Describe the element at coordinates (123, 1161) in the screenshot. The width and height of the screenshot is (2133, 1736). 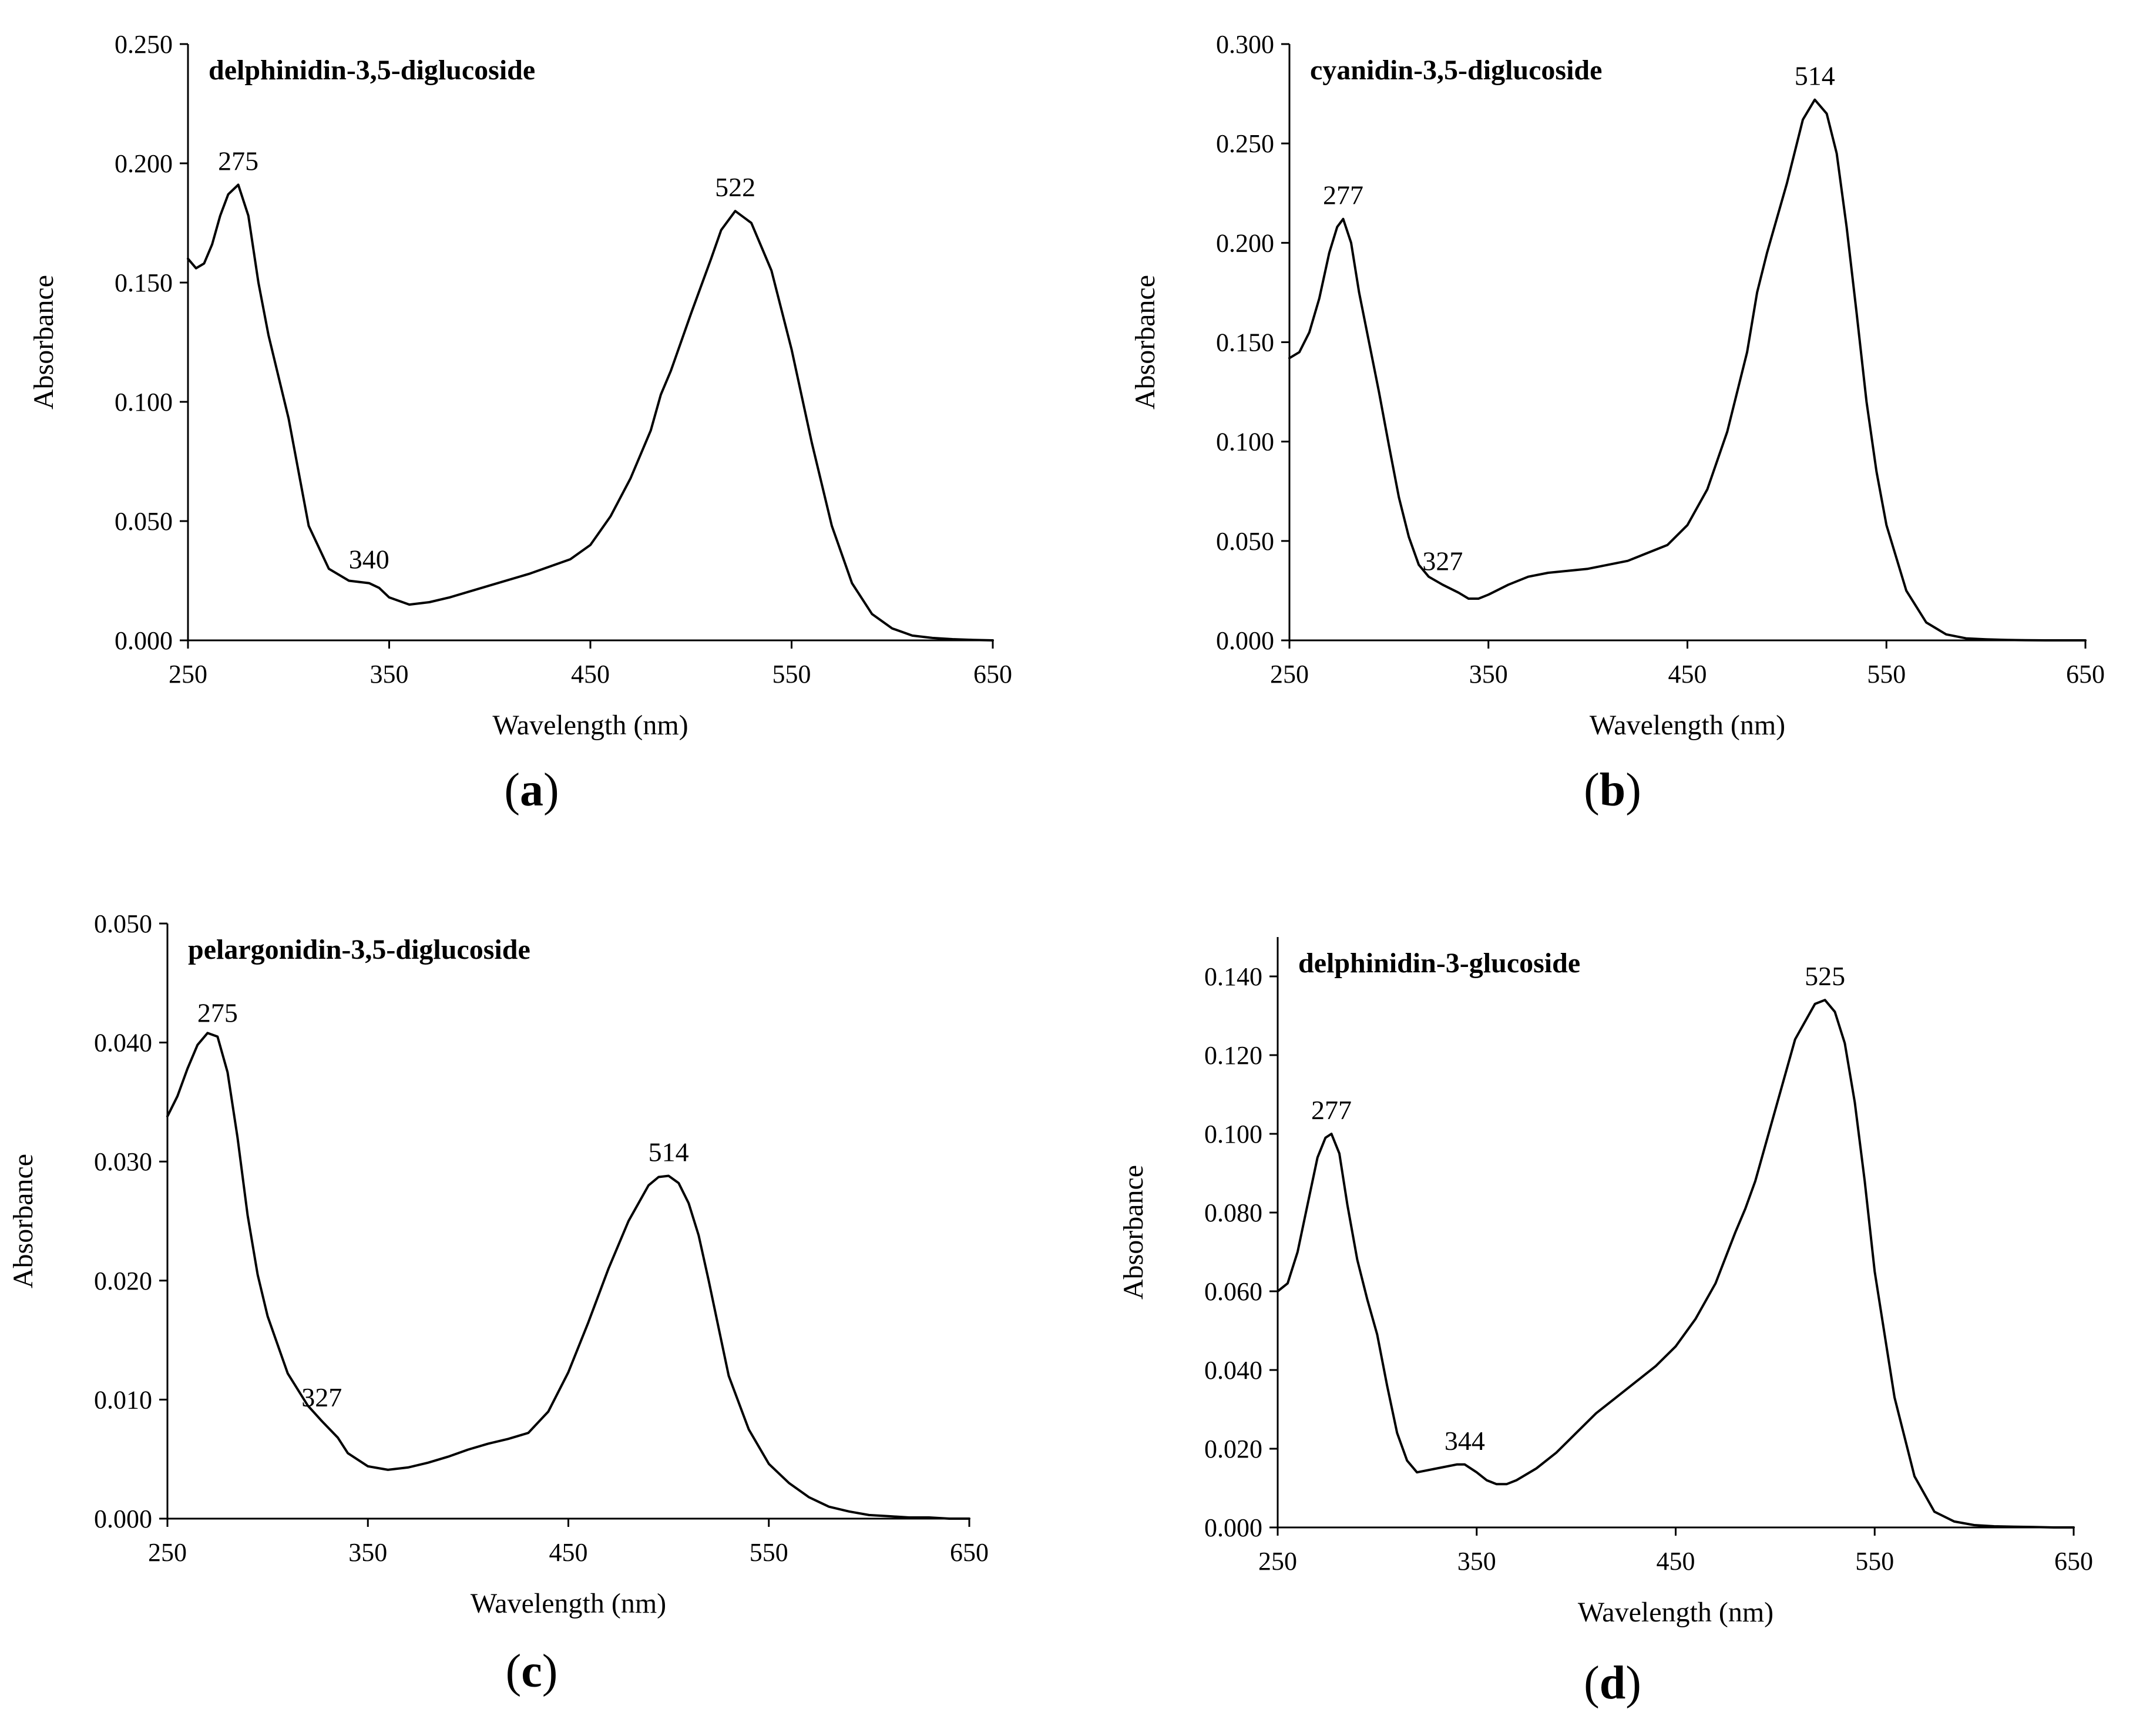
I see `y-tick-label: 0.030` at that location.